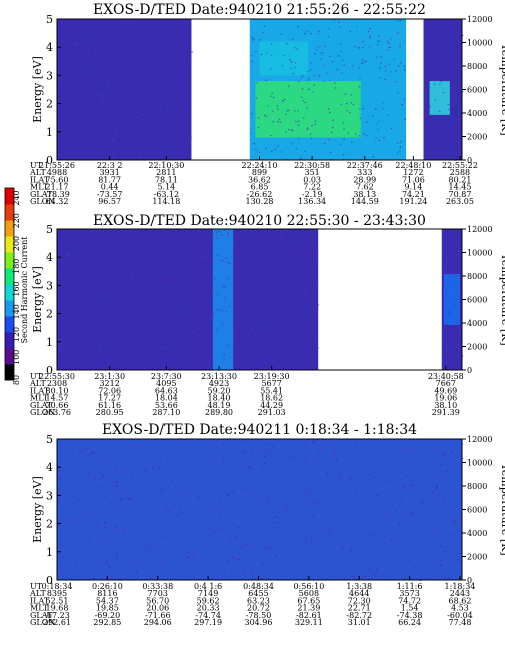  Describe the element at coordinates (16, 311) in the screenshot. I see `colorbar-tick-label: 140` at that location.